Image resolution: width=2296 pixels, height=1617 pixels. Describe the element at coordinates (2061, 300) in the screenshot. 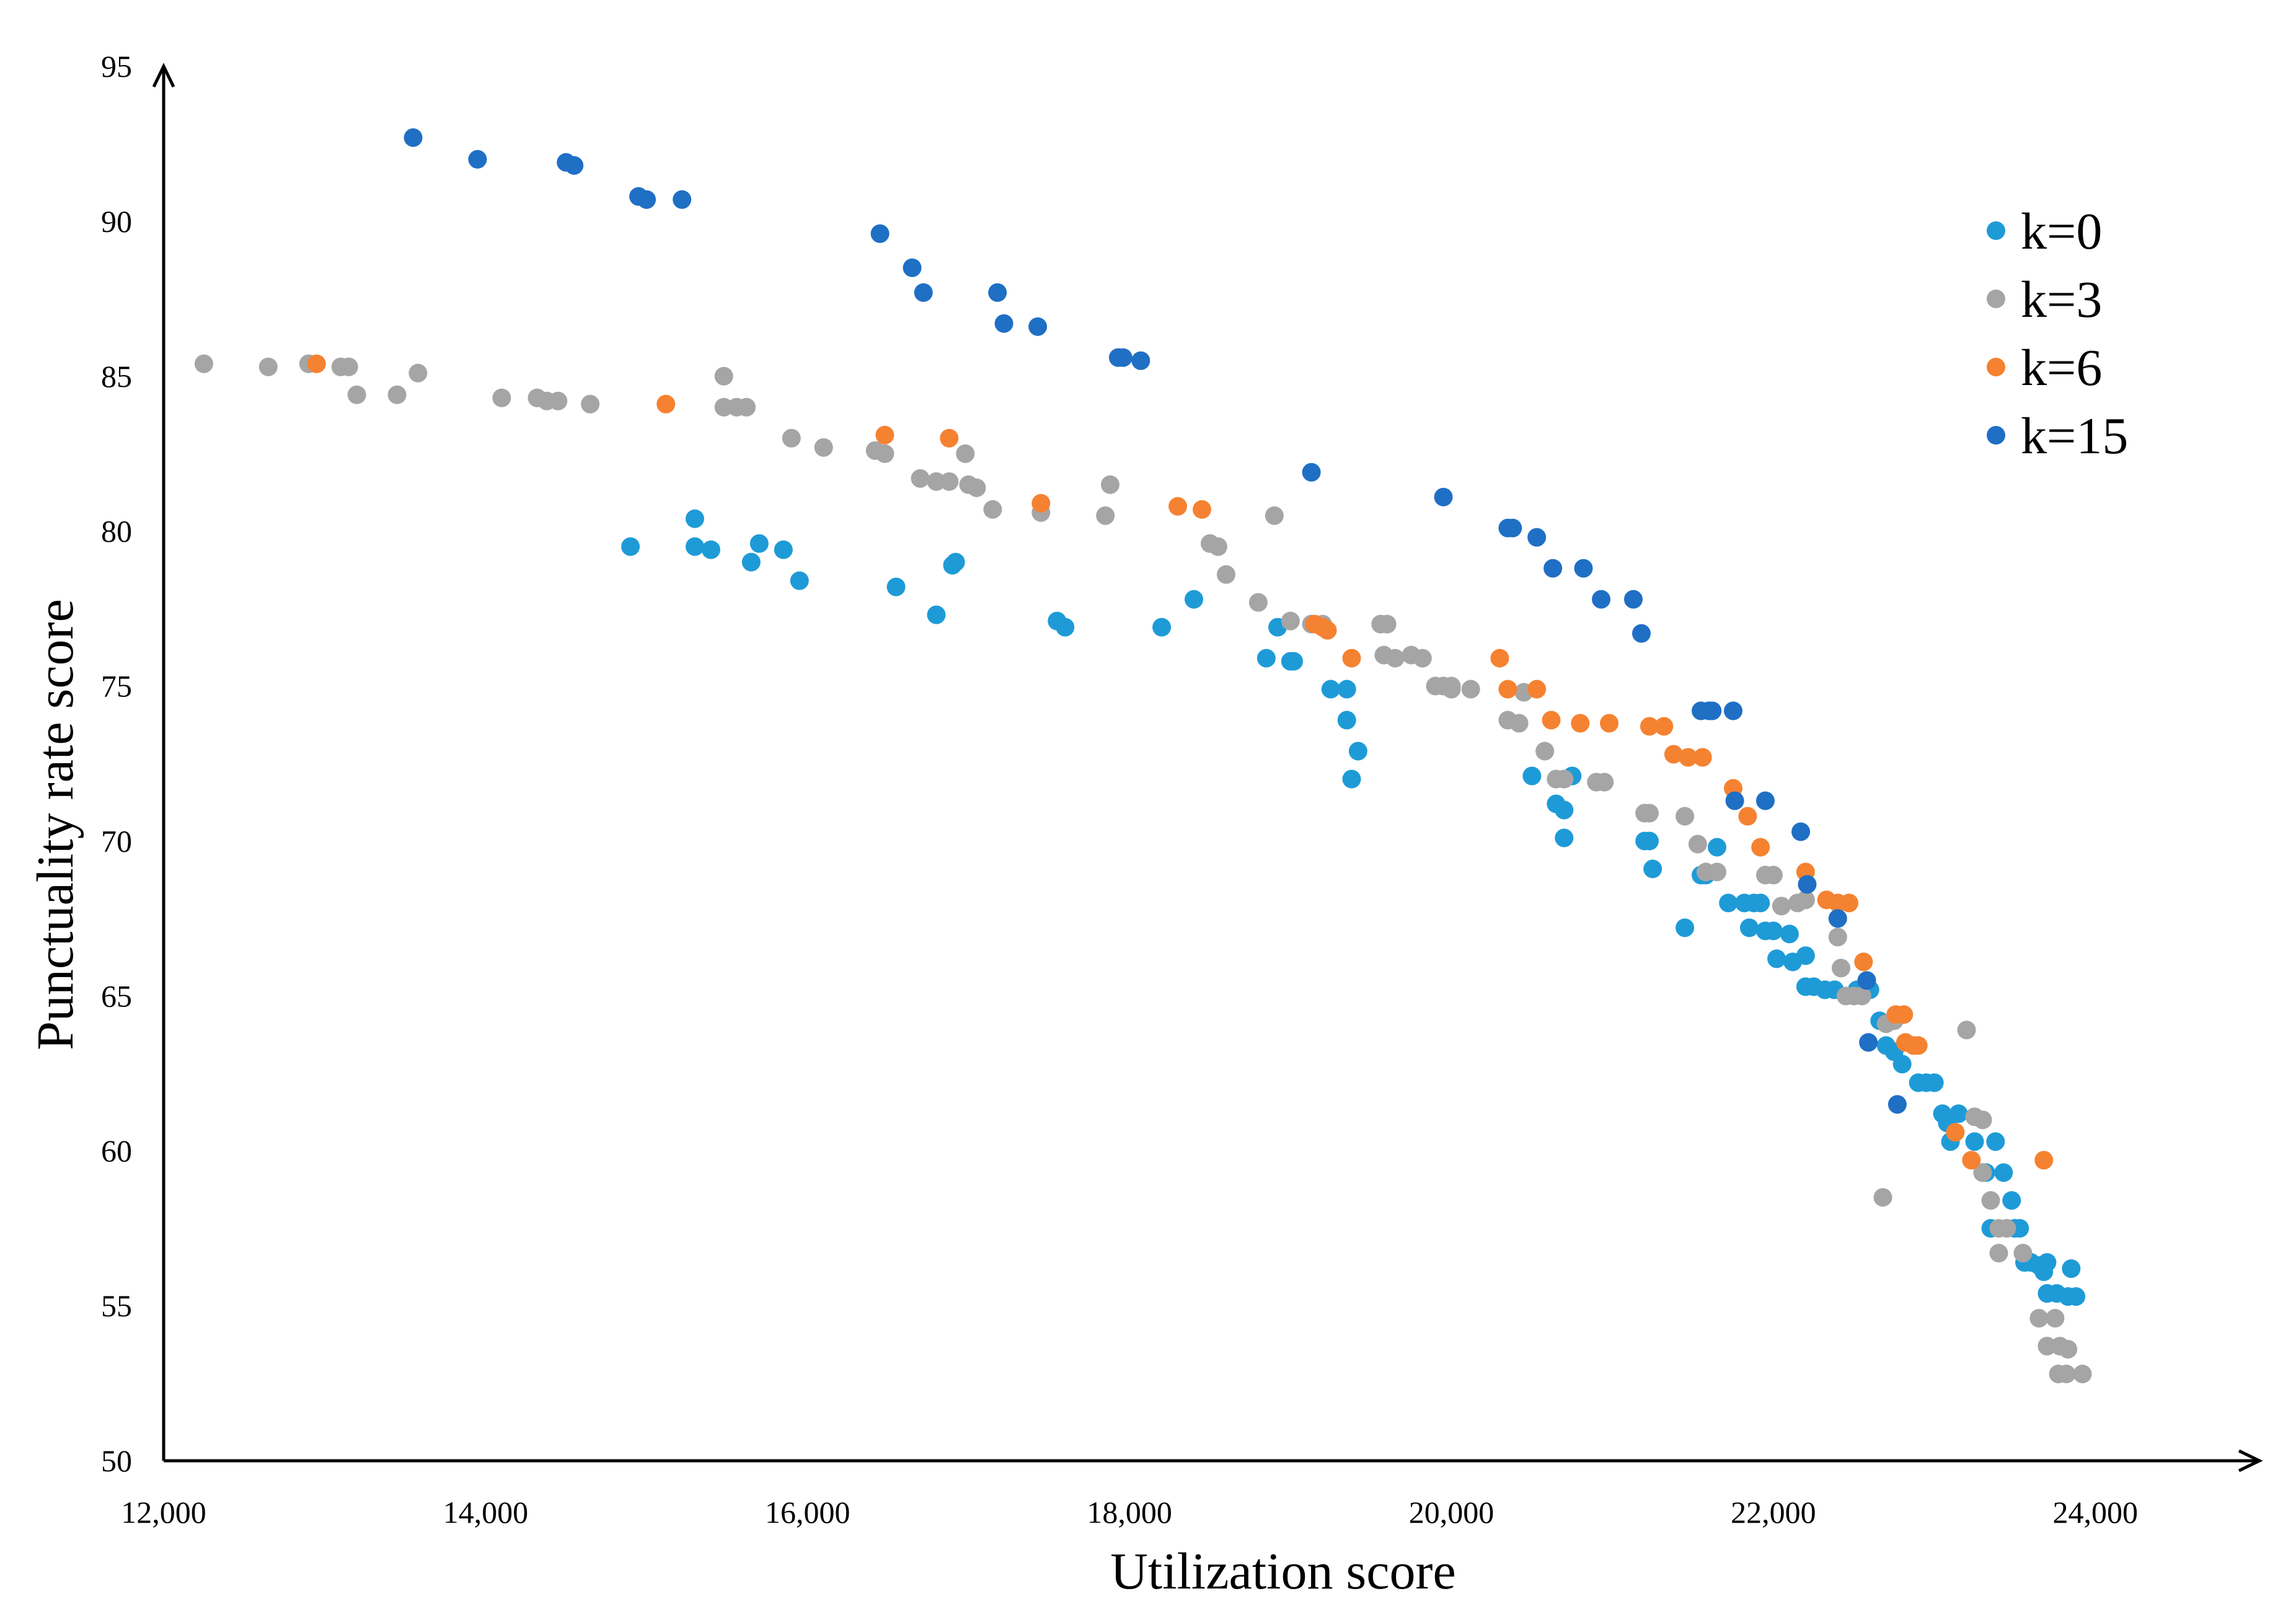

I see `legend-label: k=3` at that location.